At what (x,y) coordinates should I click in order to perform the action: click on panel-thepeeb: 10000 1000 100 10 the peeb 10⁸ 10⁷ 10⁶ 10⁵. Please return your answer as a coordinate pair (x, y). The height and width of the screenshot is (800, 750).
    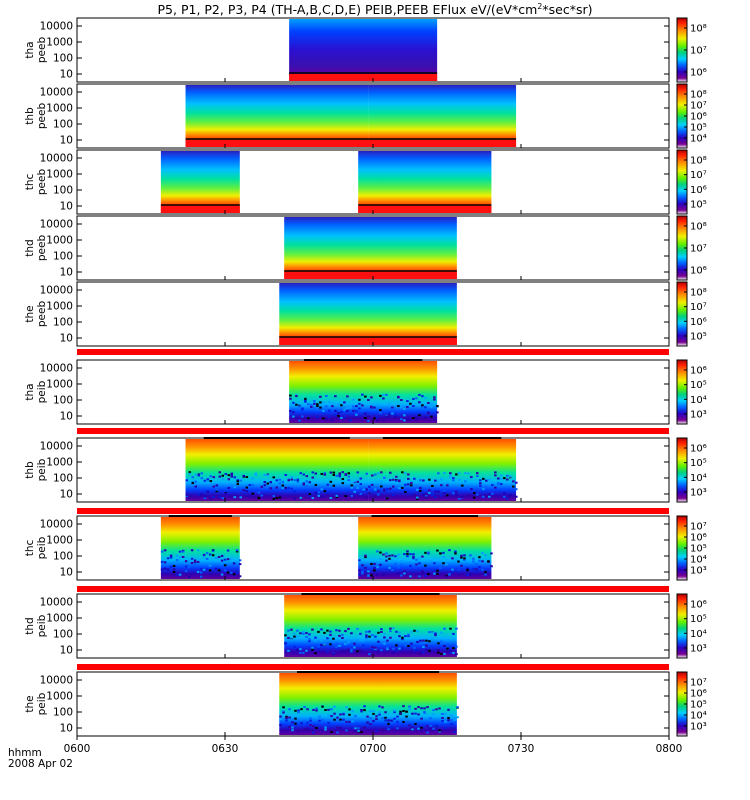
    Looking at the image, I should click on (365, 314).